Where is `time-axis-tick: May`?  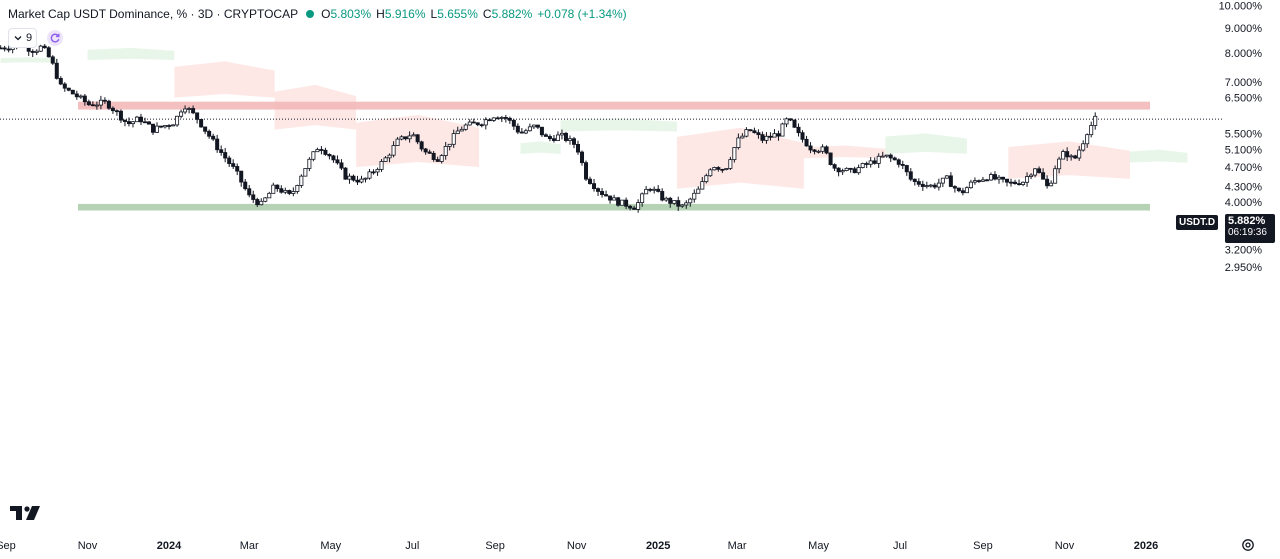 time-axis-tick: May is located at coordinates (818, 546).